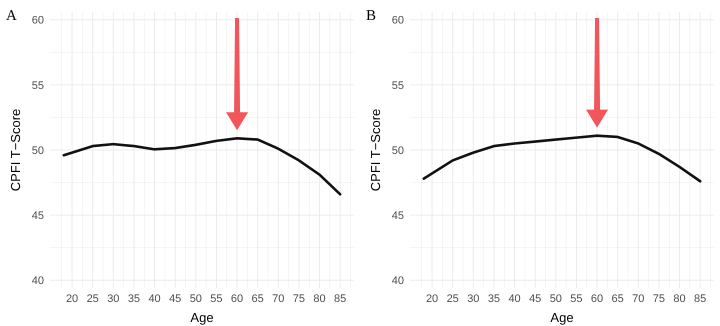 This screenshot has height=326, width=720. I want to click on chart-title: A, so click(11, 16).